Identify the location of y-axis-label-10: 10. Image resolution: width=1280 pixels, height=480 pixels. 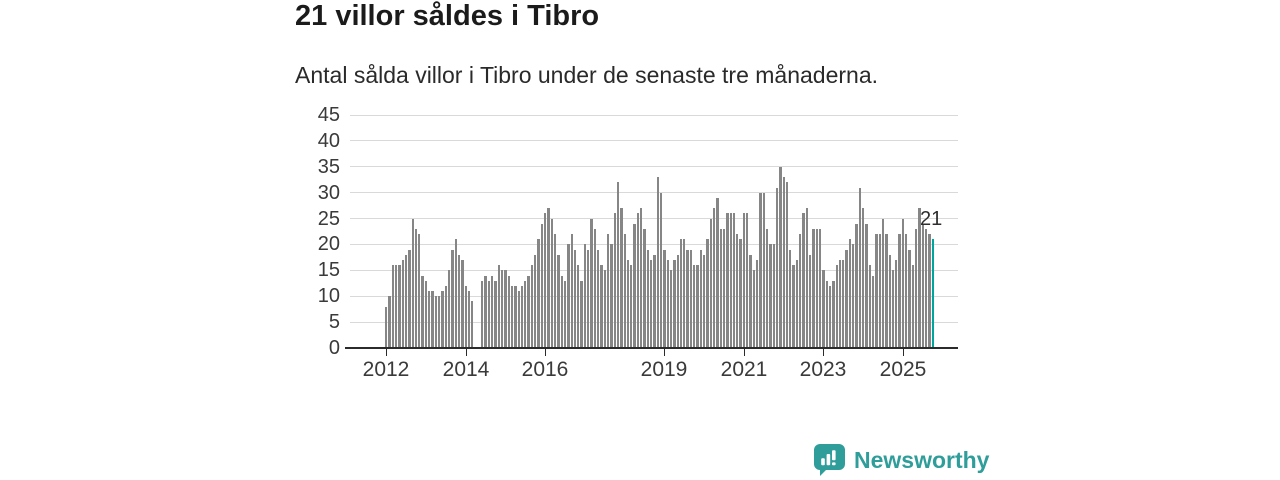
(328, 296).